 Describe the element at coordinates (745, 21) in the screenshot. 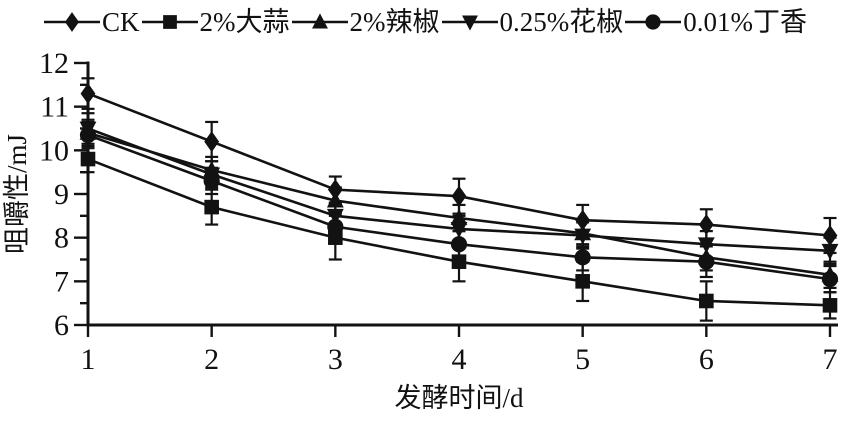

I see `legend-label: 0.01%丁香` at that location.